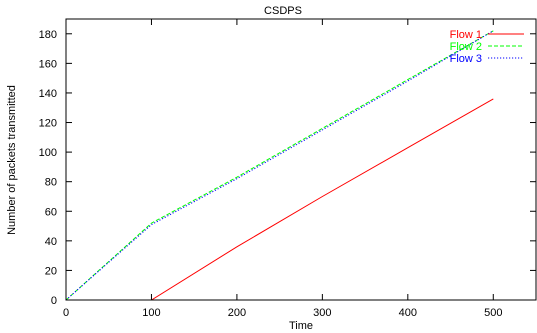 The image size is (537, 333). What do you see at coordinates (466, 35) in the screenshot?
I see `legend-label-flow-1: Flow 1` at bounding box center [466, 35].